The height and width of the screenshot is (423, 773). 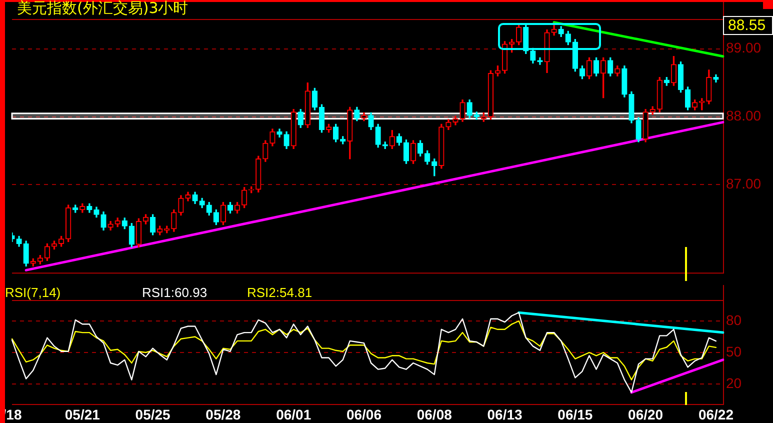 What do you see at coordinates (744, 116) in the screenshot?
I see `y-tick-label: 88.00` at bounding box center [744, 116].